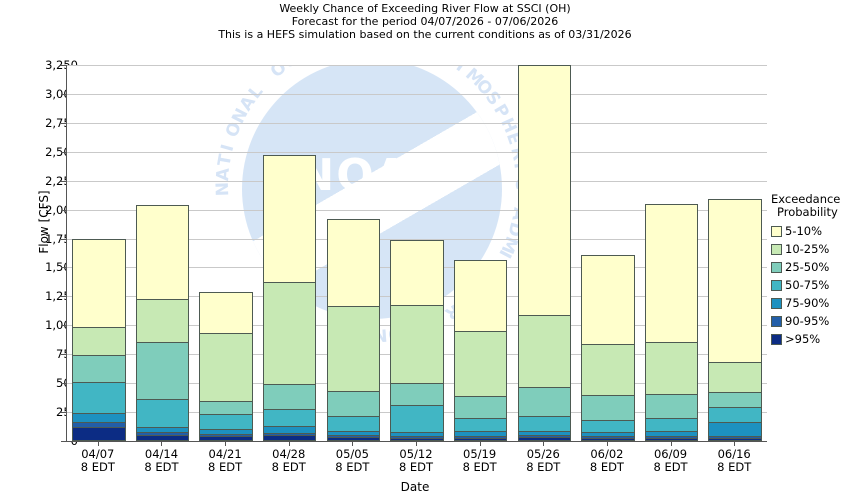 Image resolution: width=850 pixels, height=500 pixels. Describe the element at coordinates (480, 454) in the screenshot. I see `x-tick-date: 05/19` at that location.